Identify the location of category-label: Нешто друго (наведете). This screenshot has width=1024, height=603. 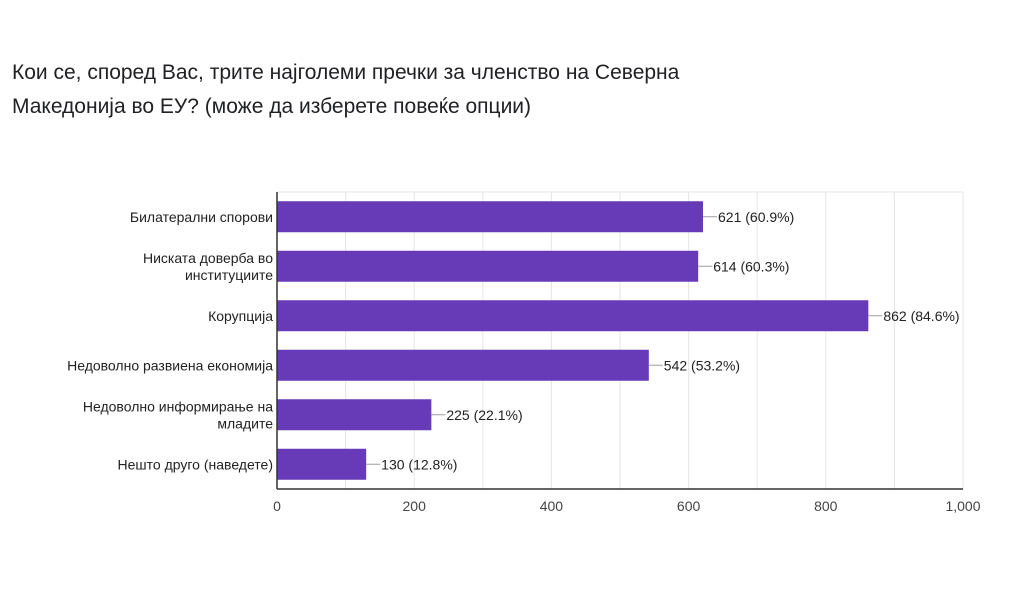
(195, 464).